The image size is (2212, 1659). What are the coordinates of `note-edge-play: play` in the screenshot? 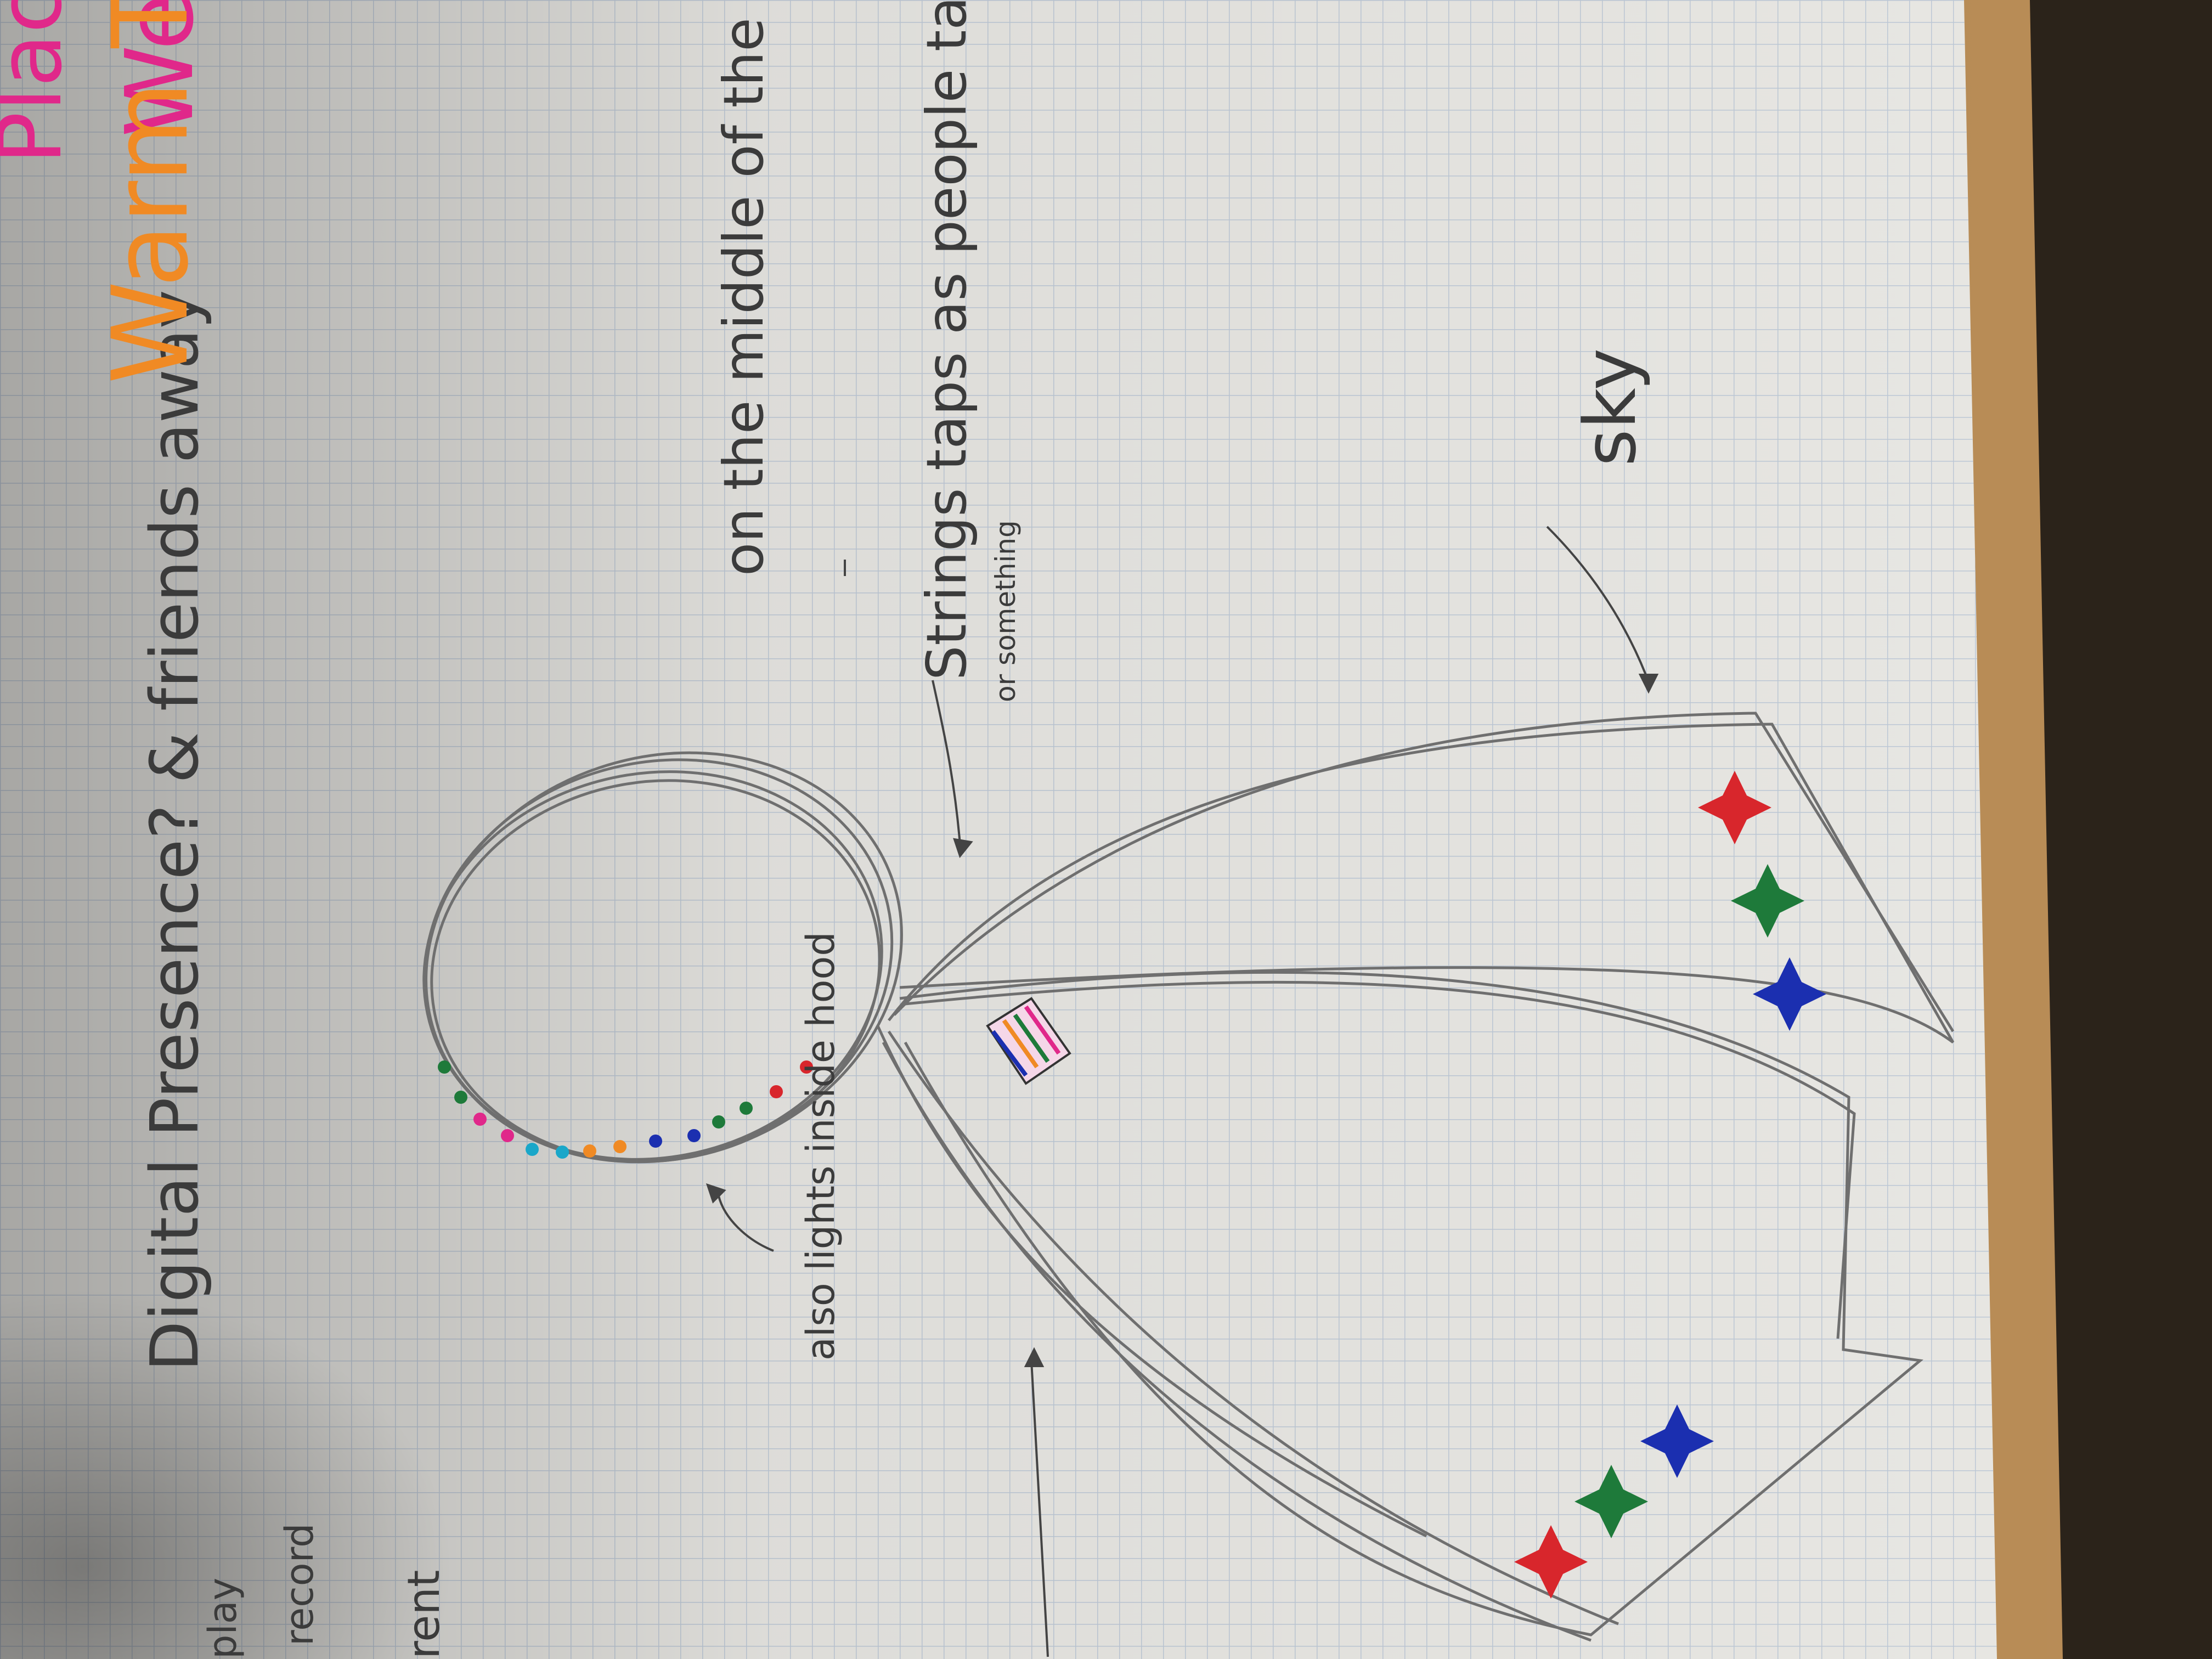 It's located at (222, 1619).